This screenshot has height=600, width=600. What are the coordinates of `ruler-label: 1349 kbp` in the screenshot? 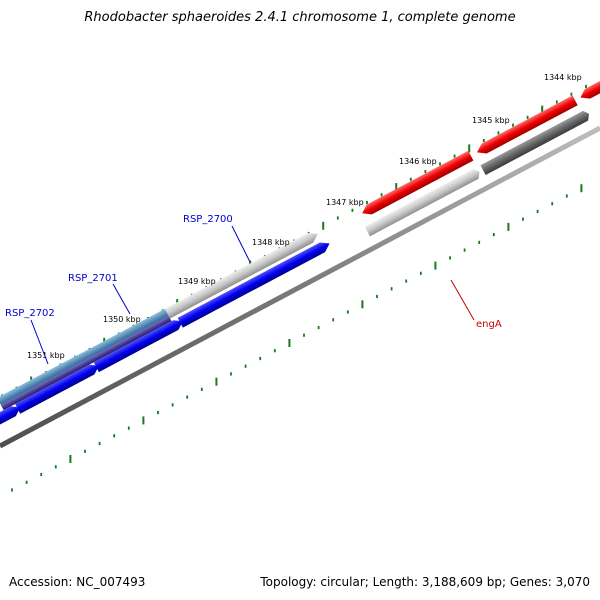 It's located at (197, 281).